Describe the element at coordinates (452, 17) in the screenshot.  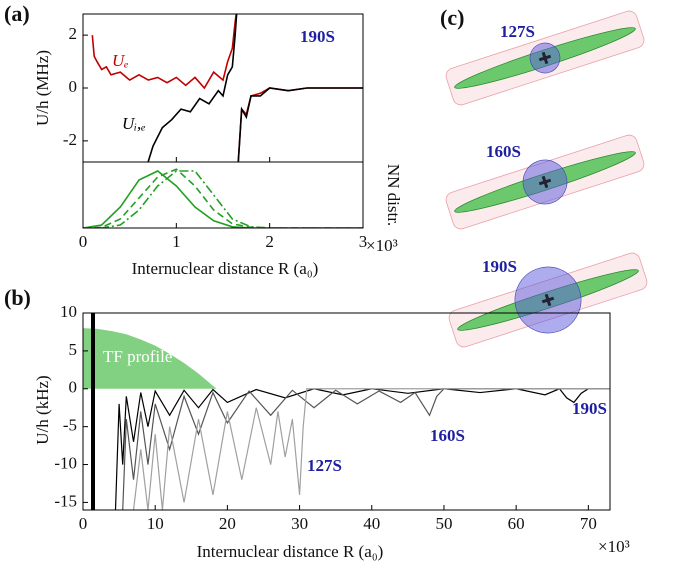
I see `panel-label: (c)` at that location.